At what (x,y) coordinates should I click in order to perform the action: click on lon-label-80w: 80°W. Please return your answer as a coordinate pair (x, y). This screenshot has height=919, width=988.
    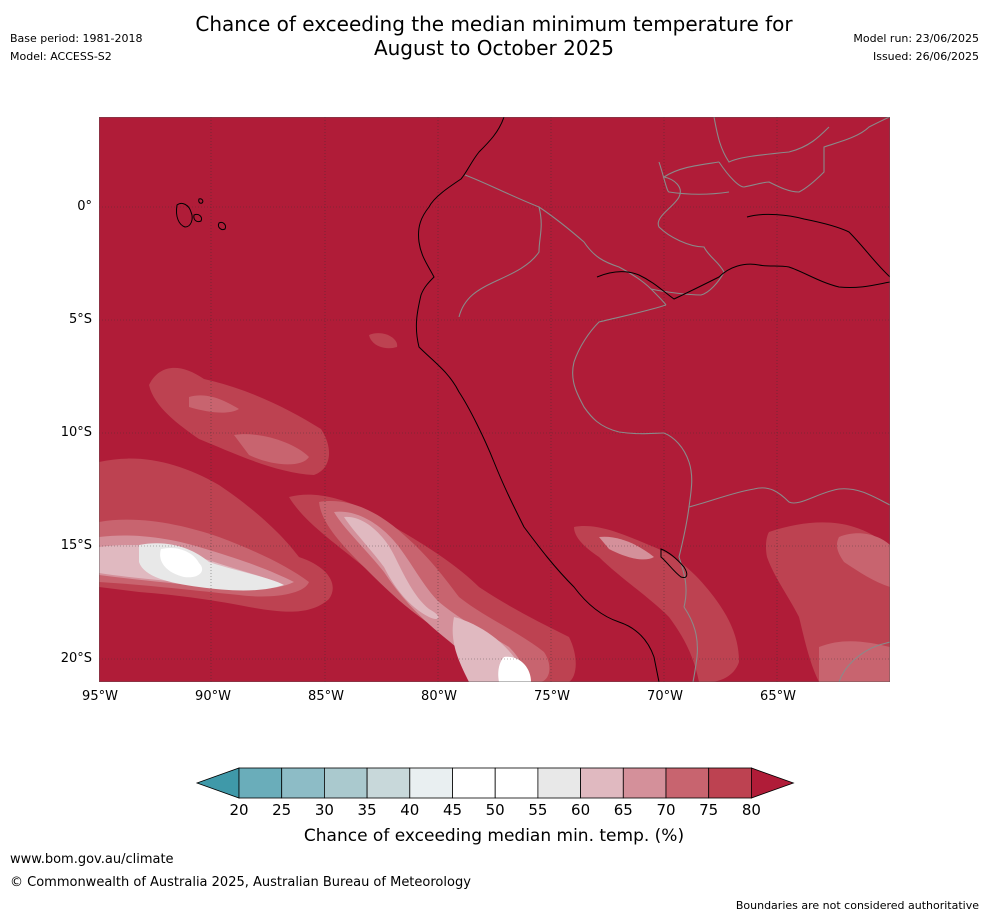
    Looking at the image, I should click on (439, 696).